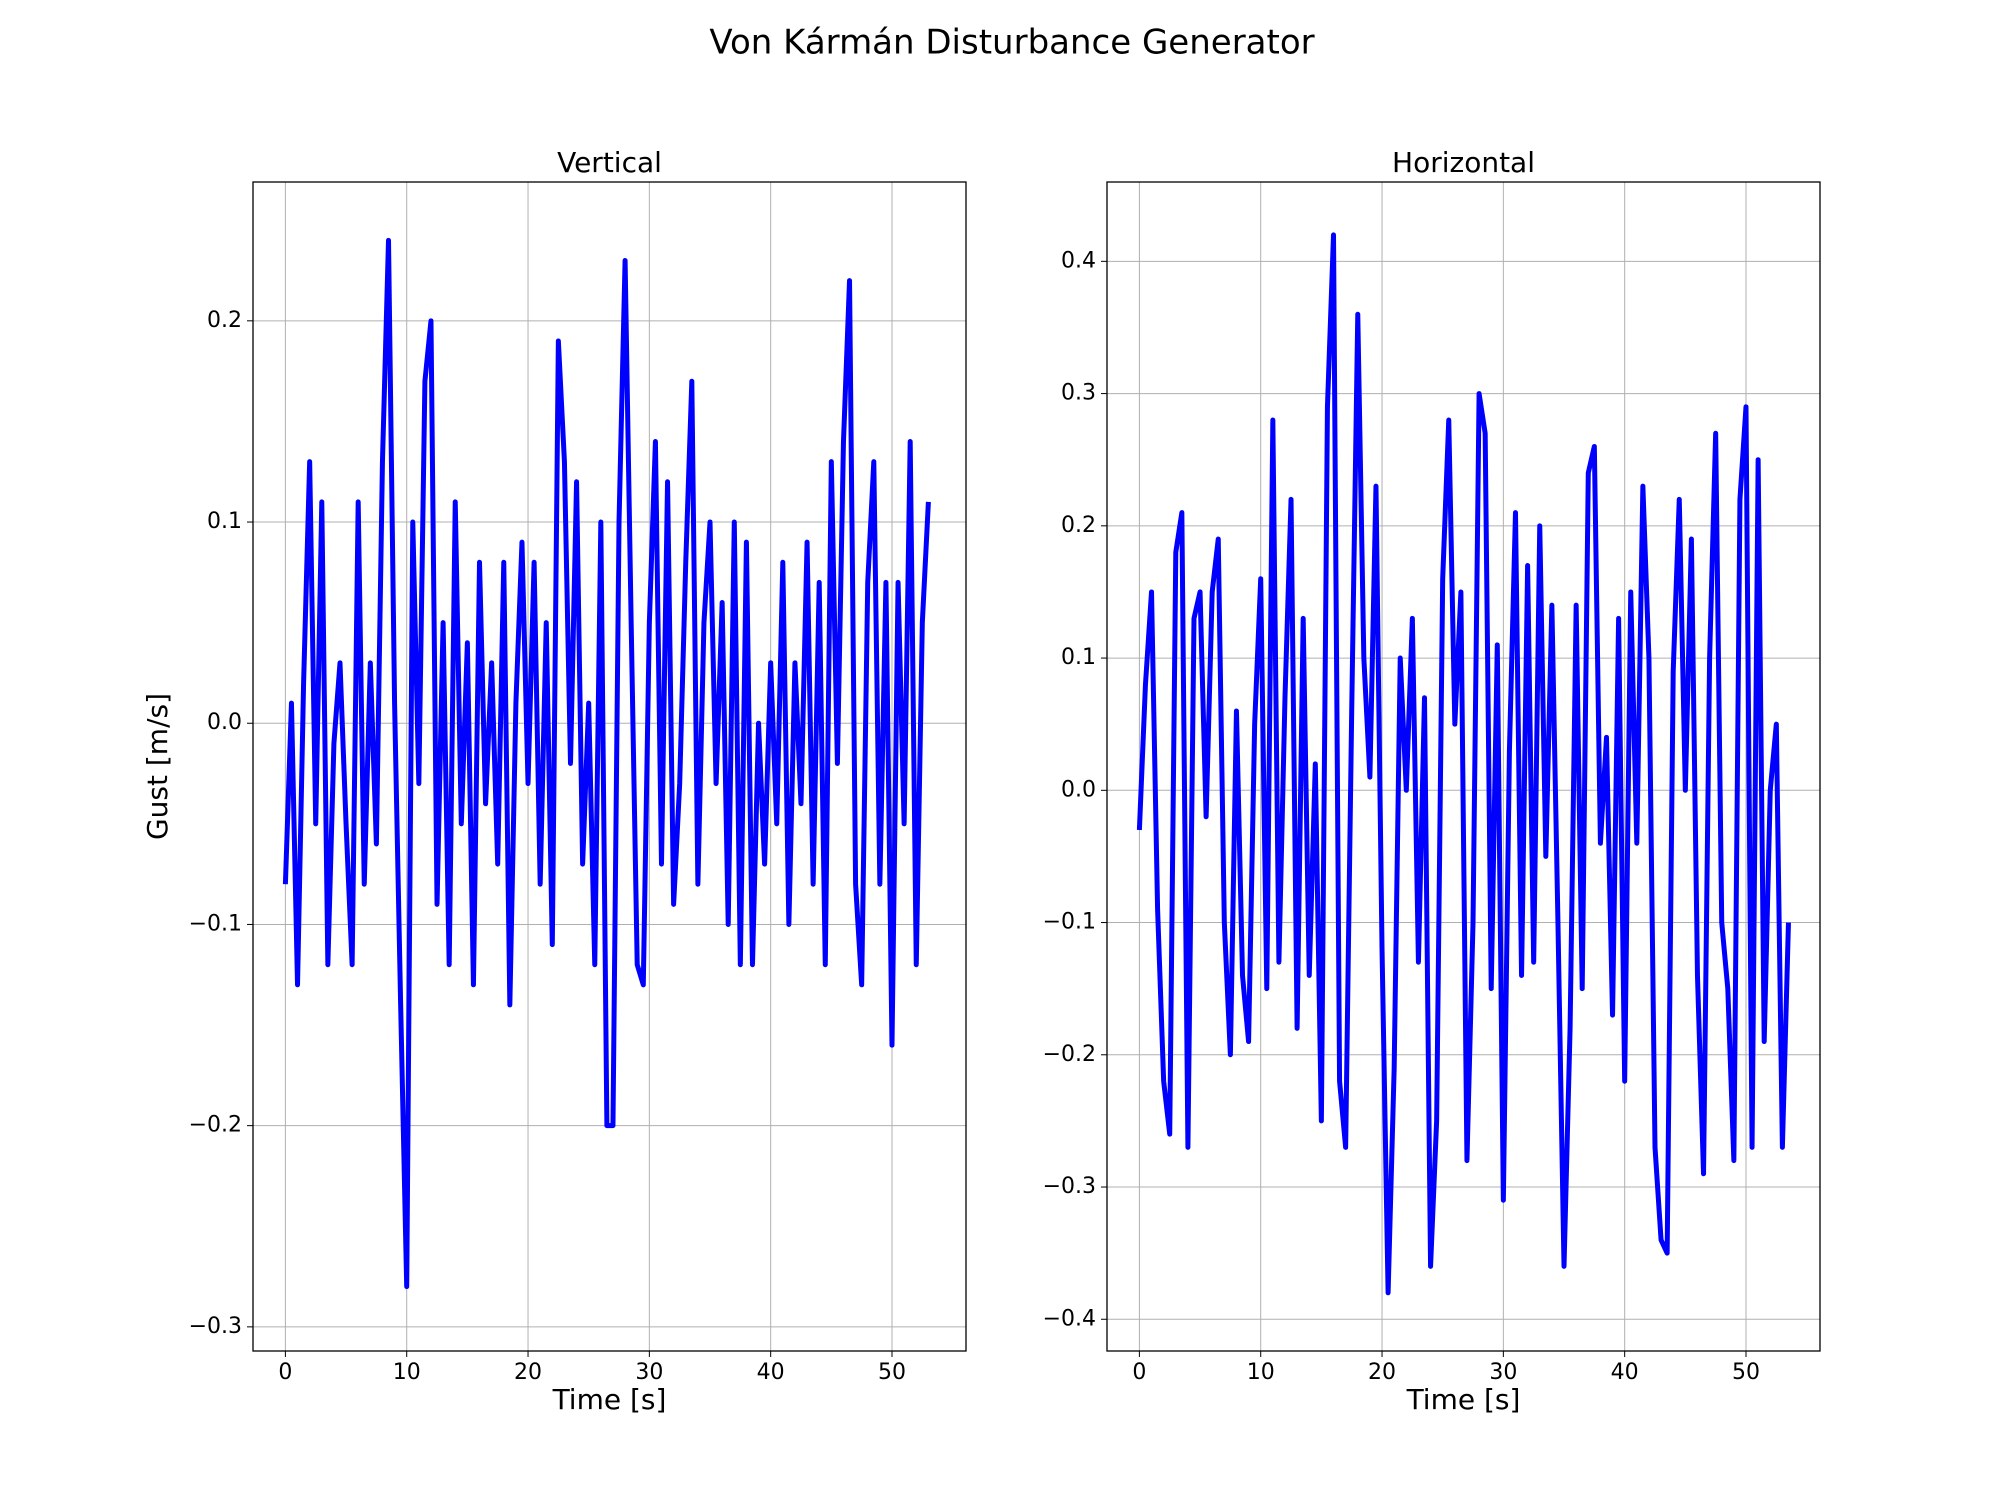 The width and height of the screenshot is (2000, 1500). What do you see at coordinates (1078, 260) in the screenshot?
I see `y-tick-label: 0.4` at bounding box center [1078, 260].